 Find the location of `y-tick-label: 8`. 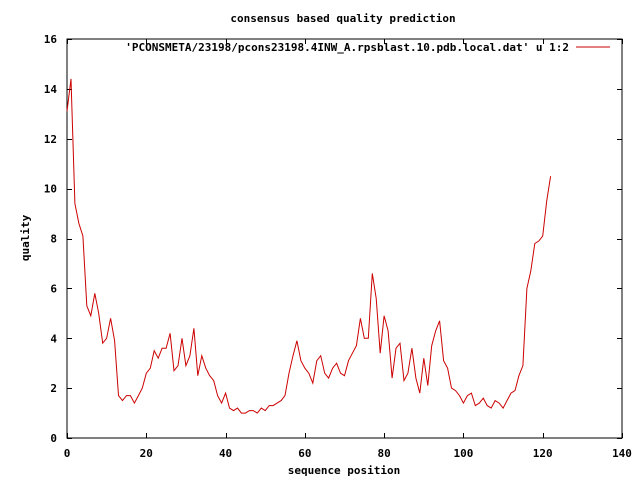

y-tick-label: 8 is located at coordinates (53, 239).